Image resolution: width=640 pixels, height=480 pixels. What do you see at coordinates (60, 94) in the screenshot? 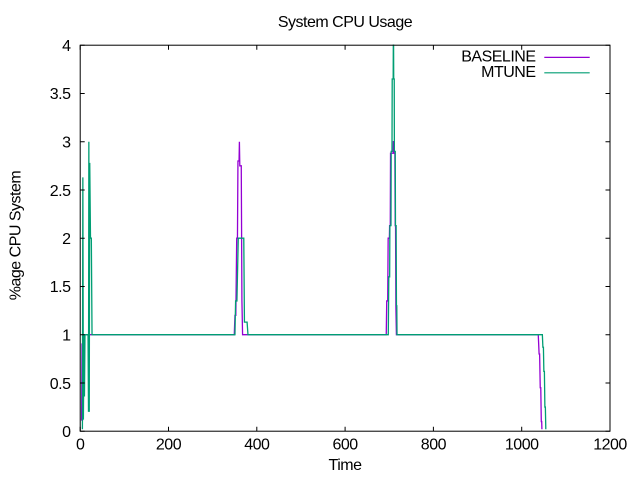
I see `svg-text: 3.5` at bounding box center [60, 94].